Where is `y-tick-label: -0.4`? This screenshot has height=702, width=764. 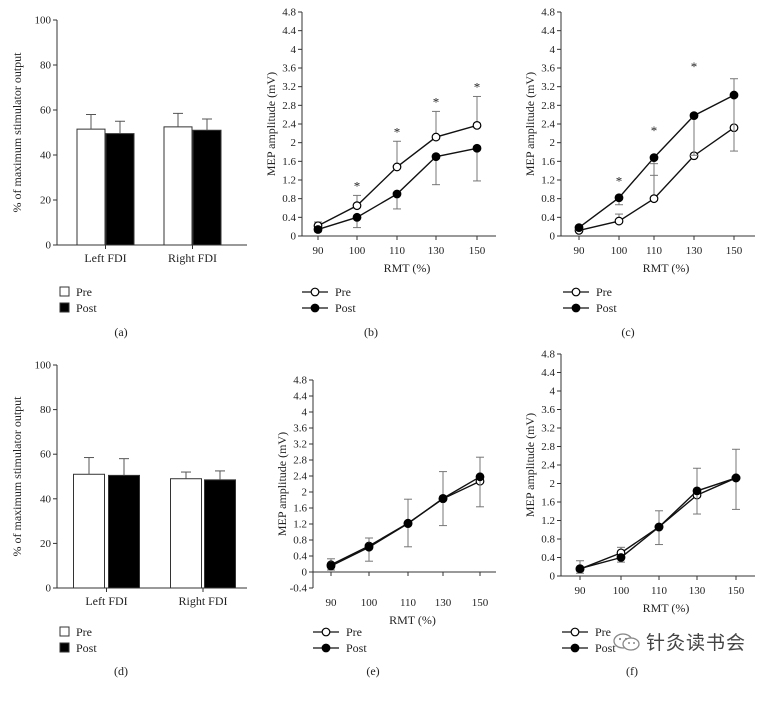
y-tick-label: -0.4 is located at coordinates (299, 589).